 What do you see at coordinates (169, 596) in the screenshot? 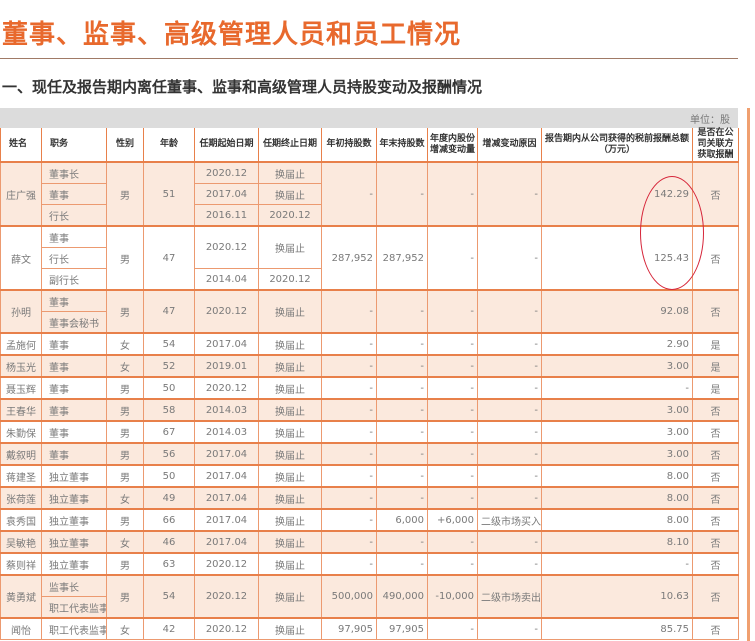
I see `age-cell: 54` at bounding box center [169, 596].